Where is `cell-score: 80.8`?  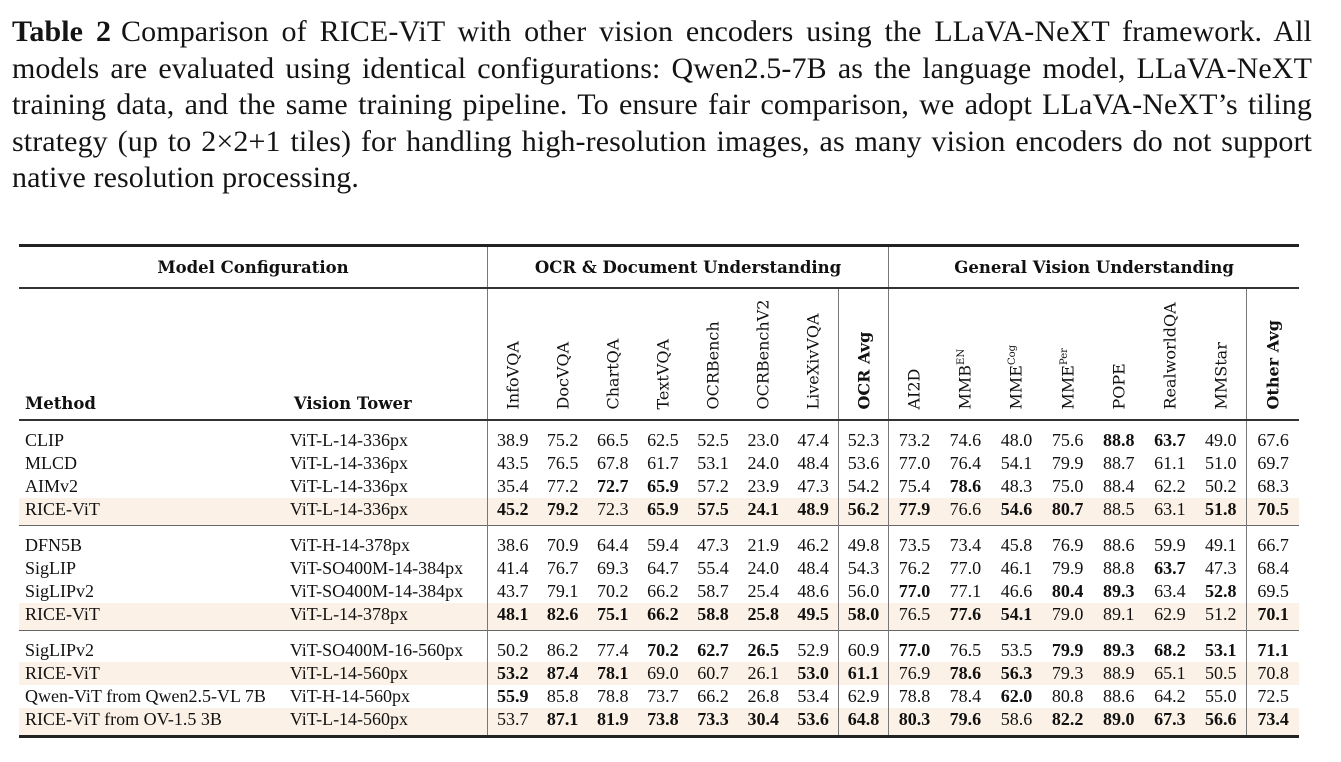 cell-score: 80.8 is located at coordinates (1067, 696).